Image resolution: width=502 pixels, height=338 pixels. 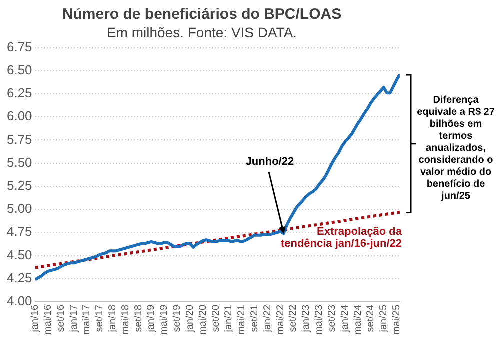 I want to click on chart-subtitle: Em milhões. Fonte: VIS DATA., so click(x=202, y=32).